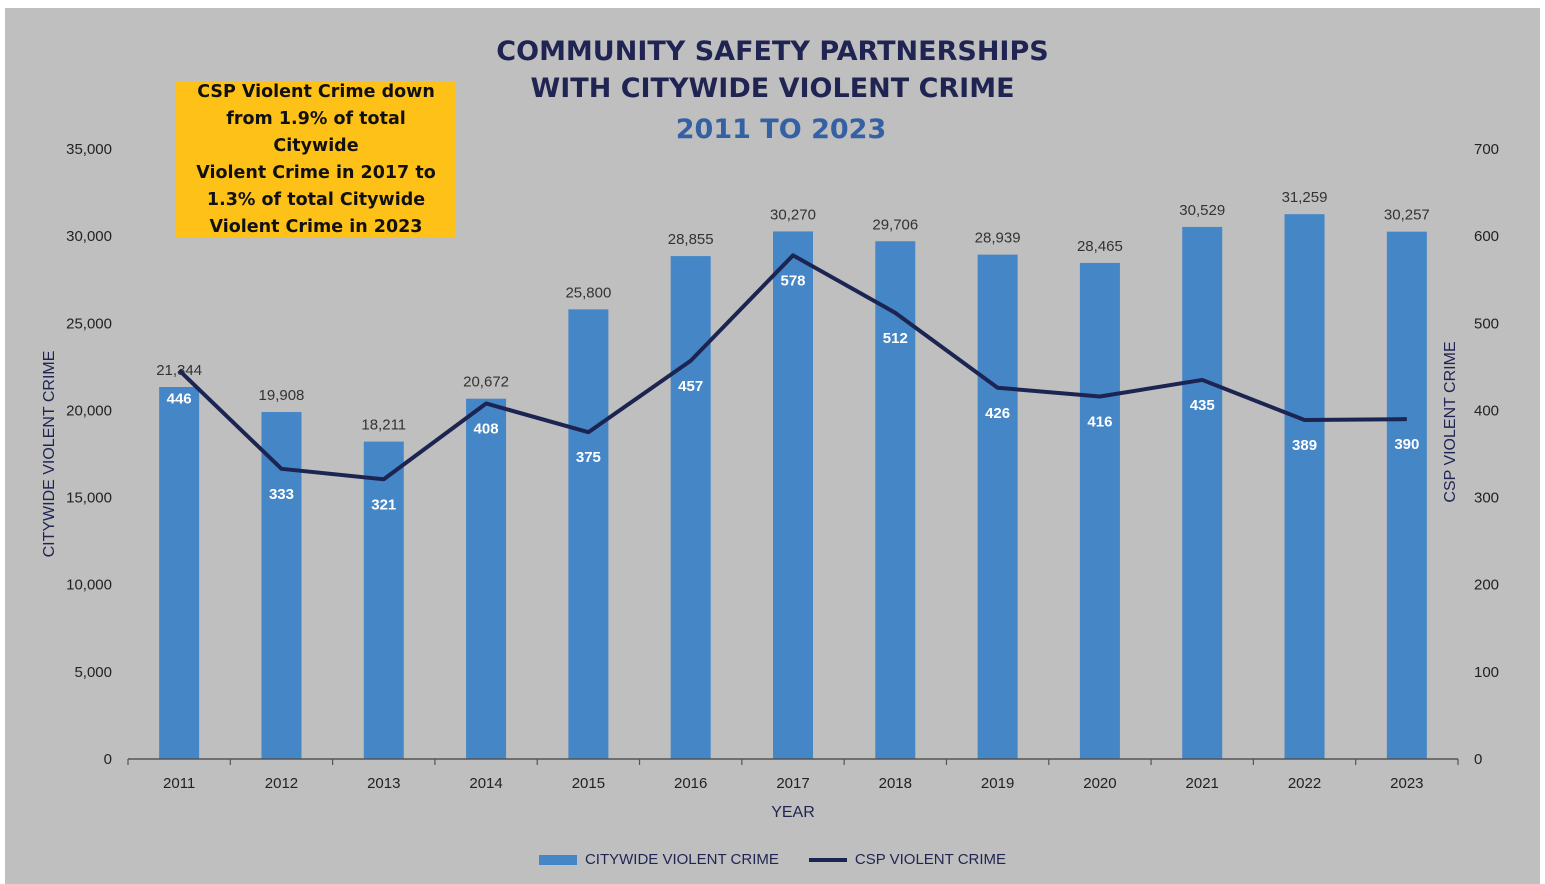 The height and width of the screenshot is (884, 1545). What do you see at coordinates (793, 214) in the screenshot?
I see `bar-value-label: 30,270` at bounding box center [793, 214].